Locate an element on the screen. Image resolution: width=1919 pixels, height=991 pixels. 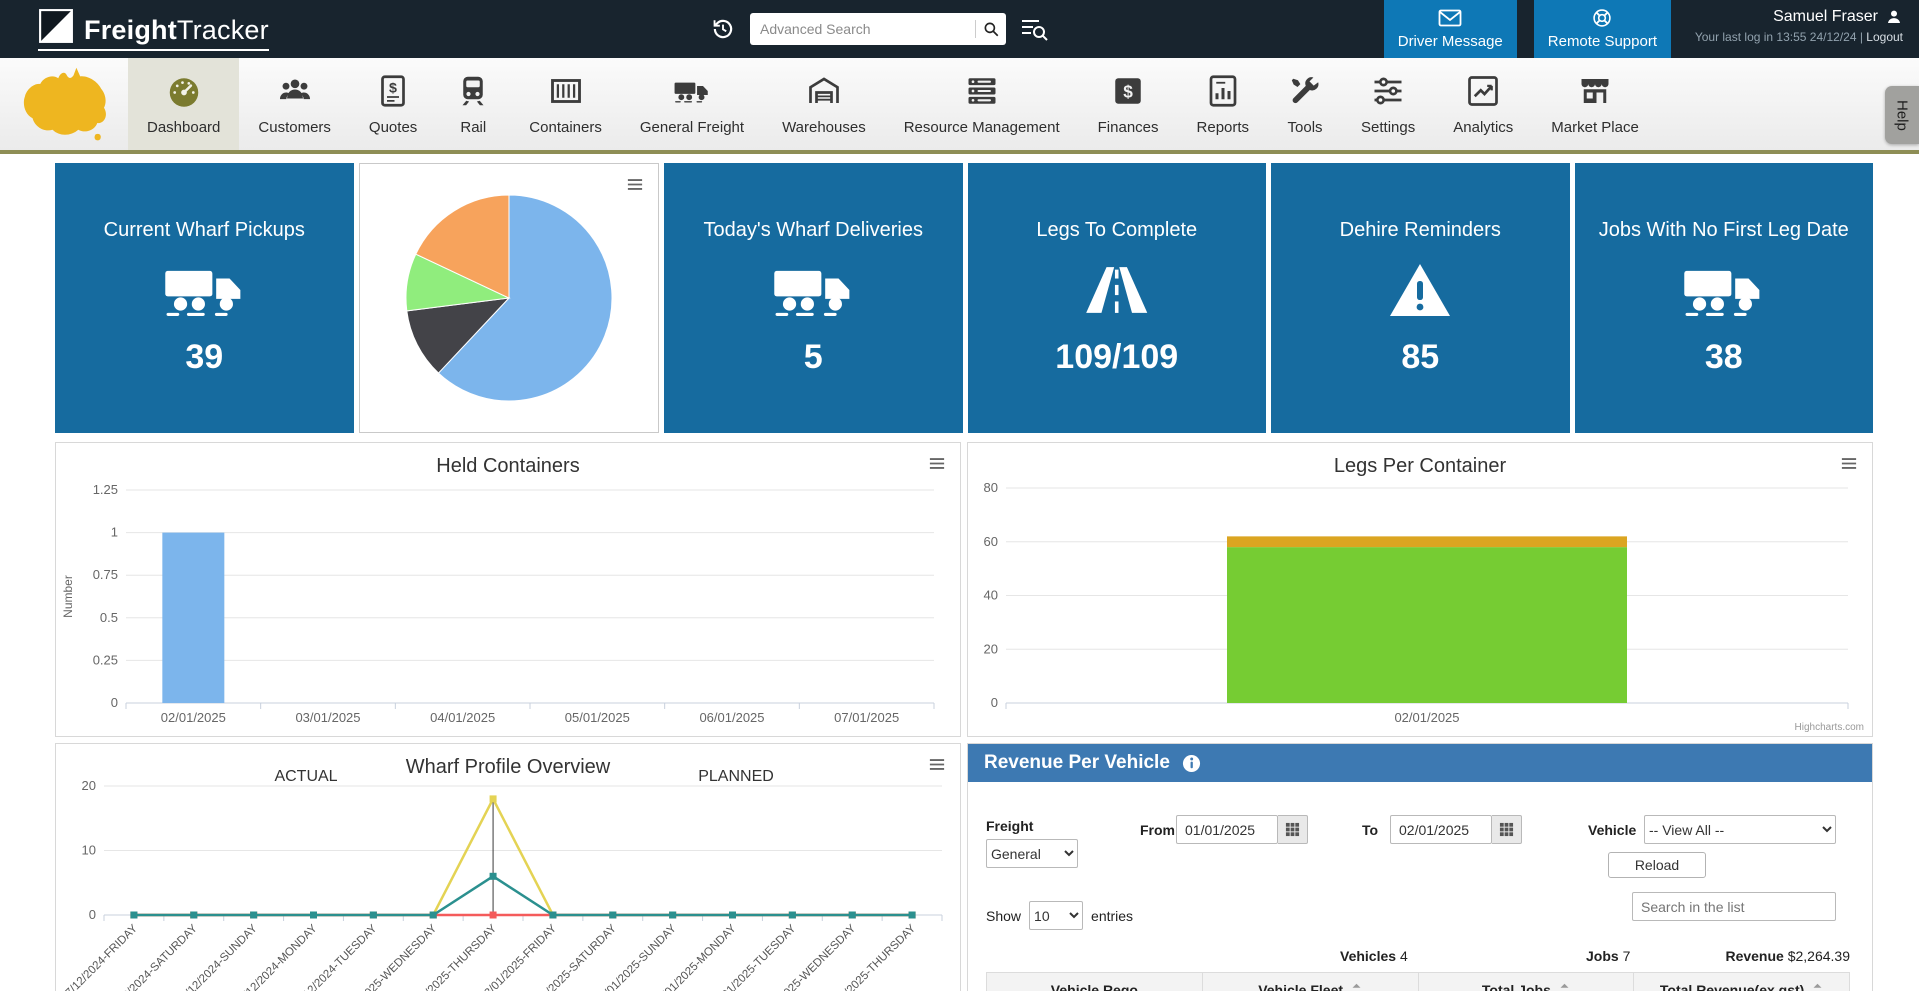
kpi-jobs-no-first-leg-date: Jobs With No First Leg Date 38 is located at coordinates (1723, 298).